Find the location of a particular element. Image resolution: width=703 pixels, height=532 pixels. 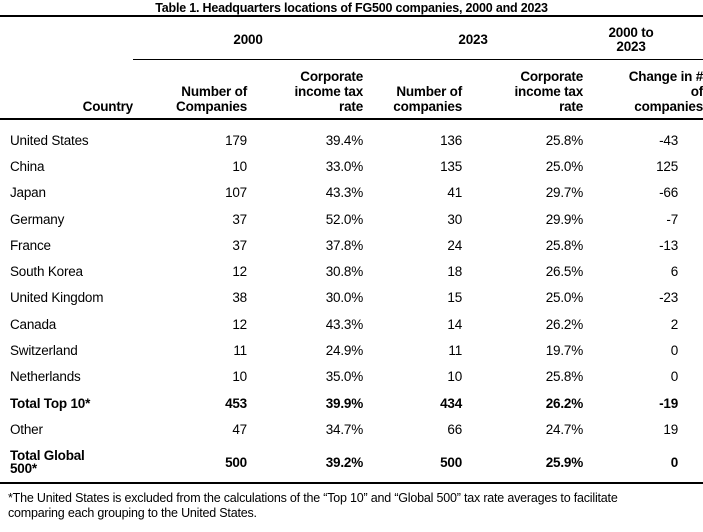

cell-country: United Kingdom is located at coordinates (57, 298).